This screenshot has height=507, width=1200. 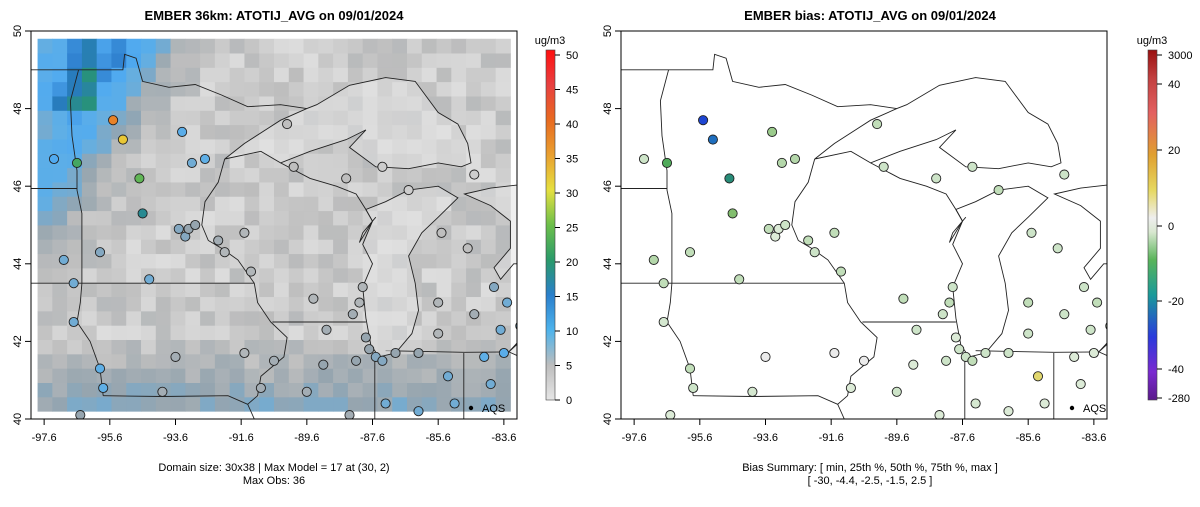 What do you see at coordinates (1072, 408) in the screenshot?
I see `aqs-legend-marker` at bounding box center [1072, 408].